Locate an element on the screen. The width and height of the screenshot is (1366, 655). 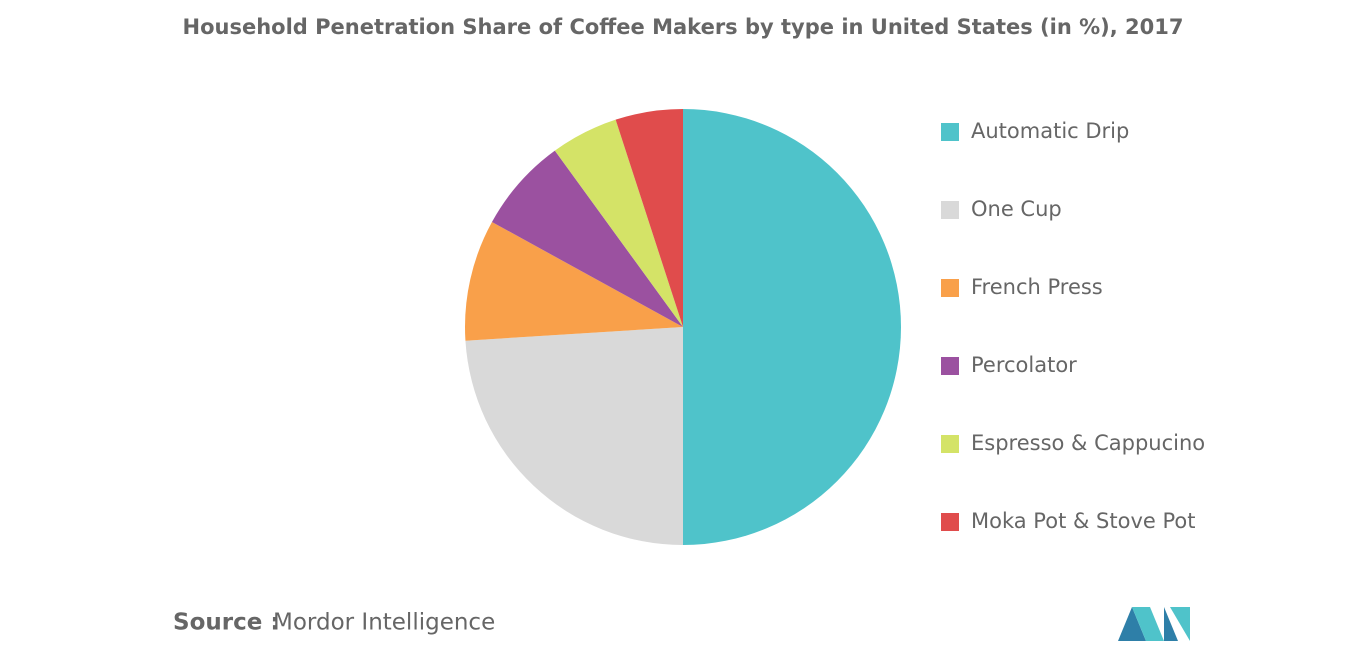
legend-label: Espresso & Cappucino is located at coordinates (1088, 443).